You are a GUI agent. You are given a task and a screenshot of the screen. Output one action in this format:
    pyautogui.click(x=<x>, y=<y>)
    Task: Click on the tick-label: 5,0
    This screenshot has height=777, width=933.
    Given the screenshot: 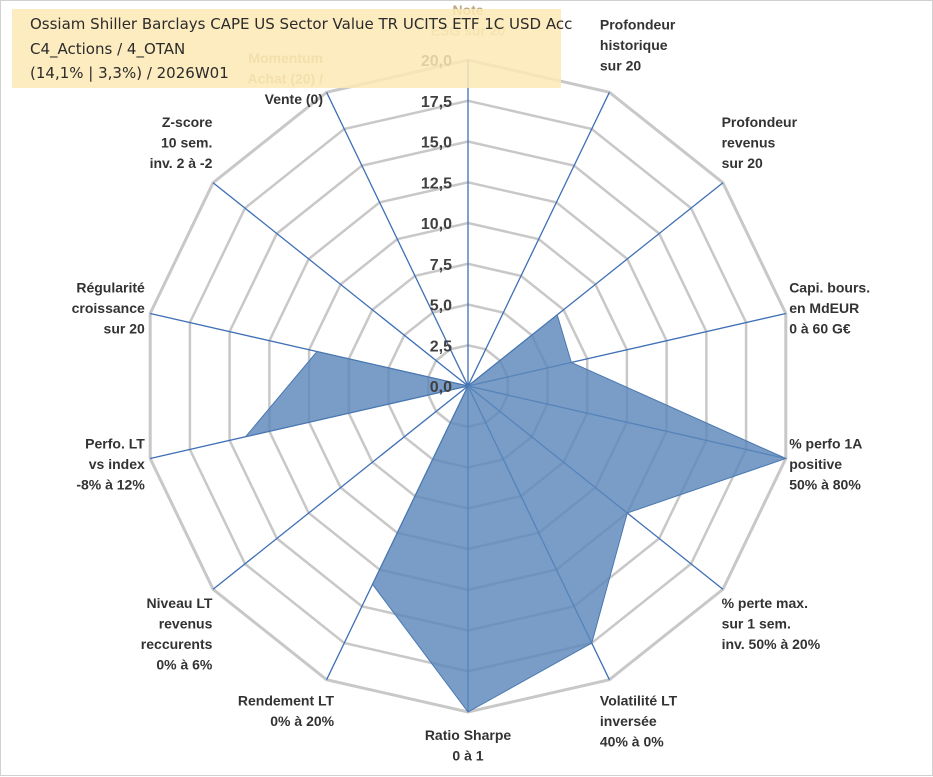 What is the action you would take?
    pyautogui.click(x=441, y=306)
    